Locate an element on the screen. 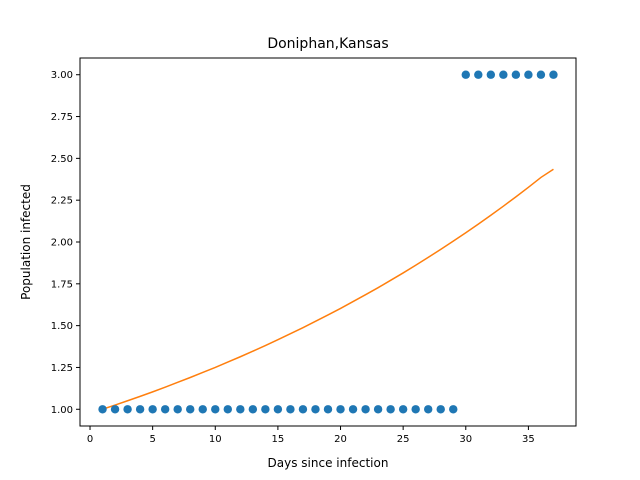 The height and width of the screenshot is (480, 640). y-tick-label: 2.25 is located at coordinates (62, 201).